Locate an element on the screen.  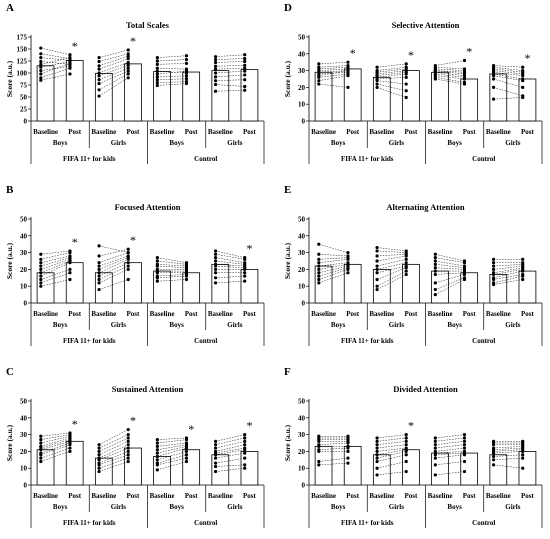
y-tick-label: 10 is located at coordinates (24, 469).